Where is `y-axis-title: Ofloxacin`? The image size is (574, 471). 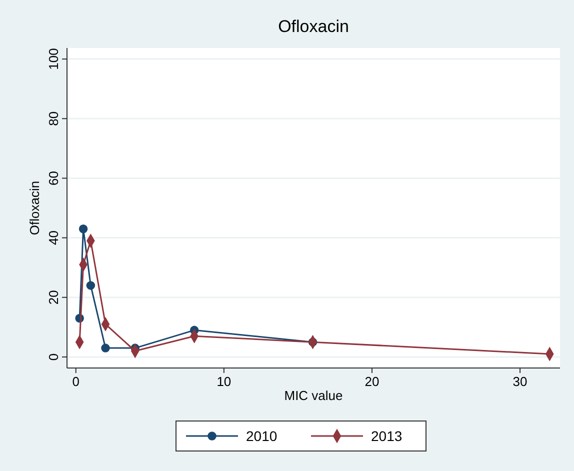
y-axis-title: Ofloxacin is located at coordinates (34, 208).